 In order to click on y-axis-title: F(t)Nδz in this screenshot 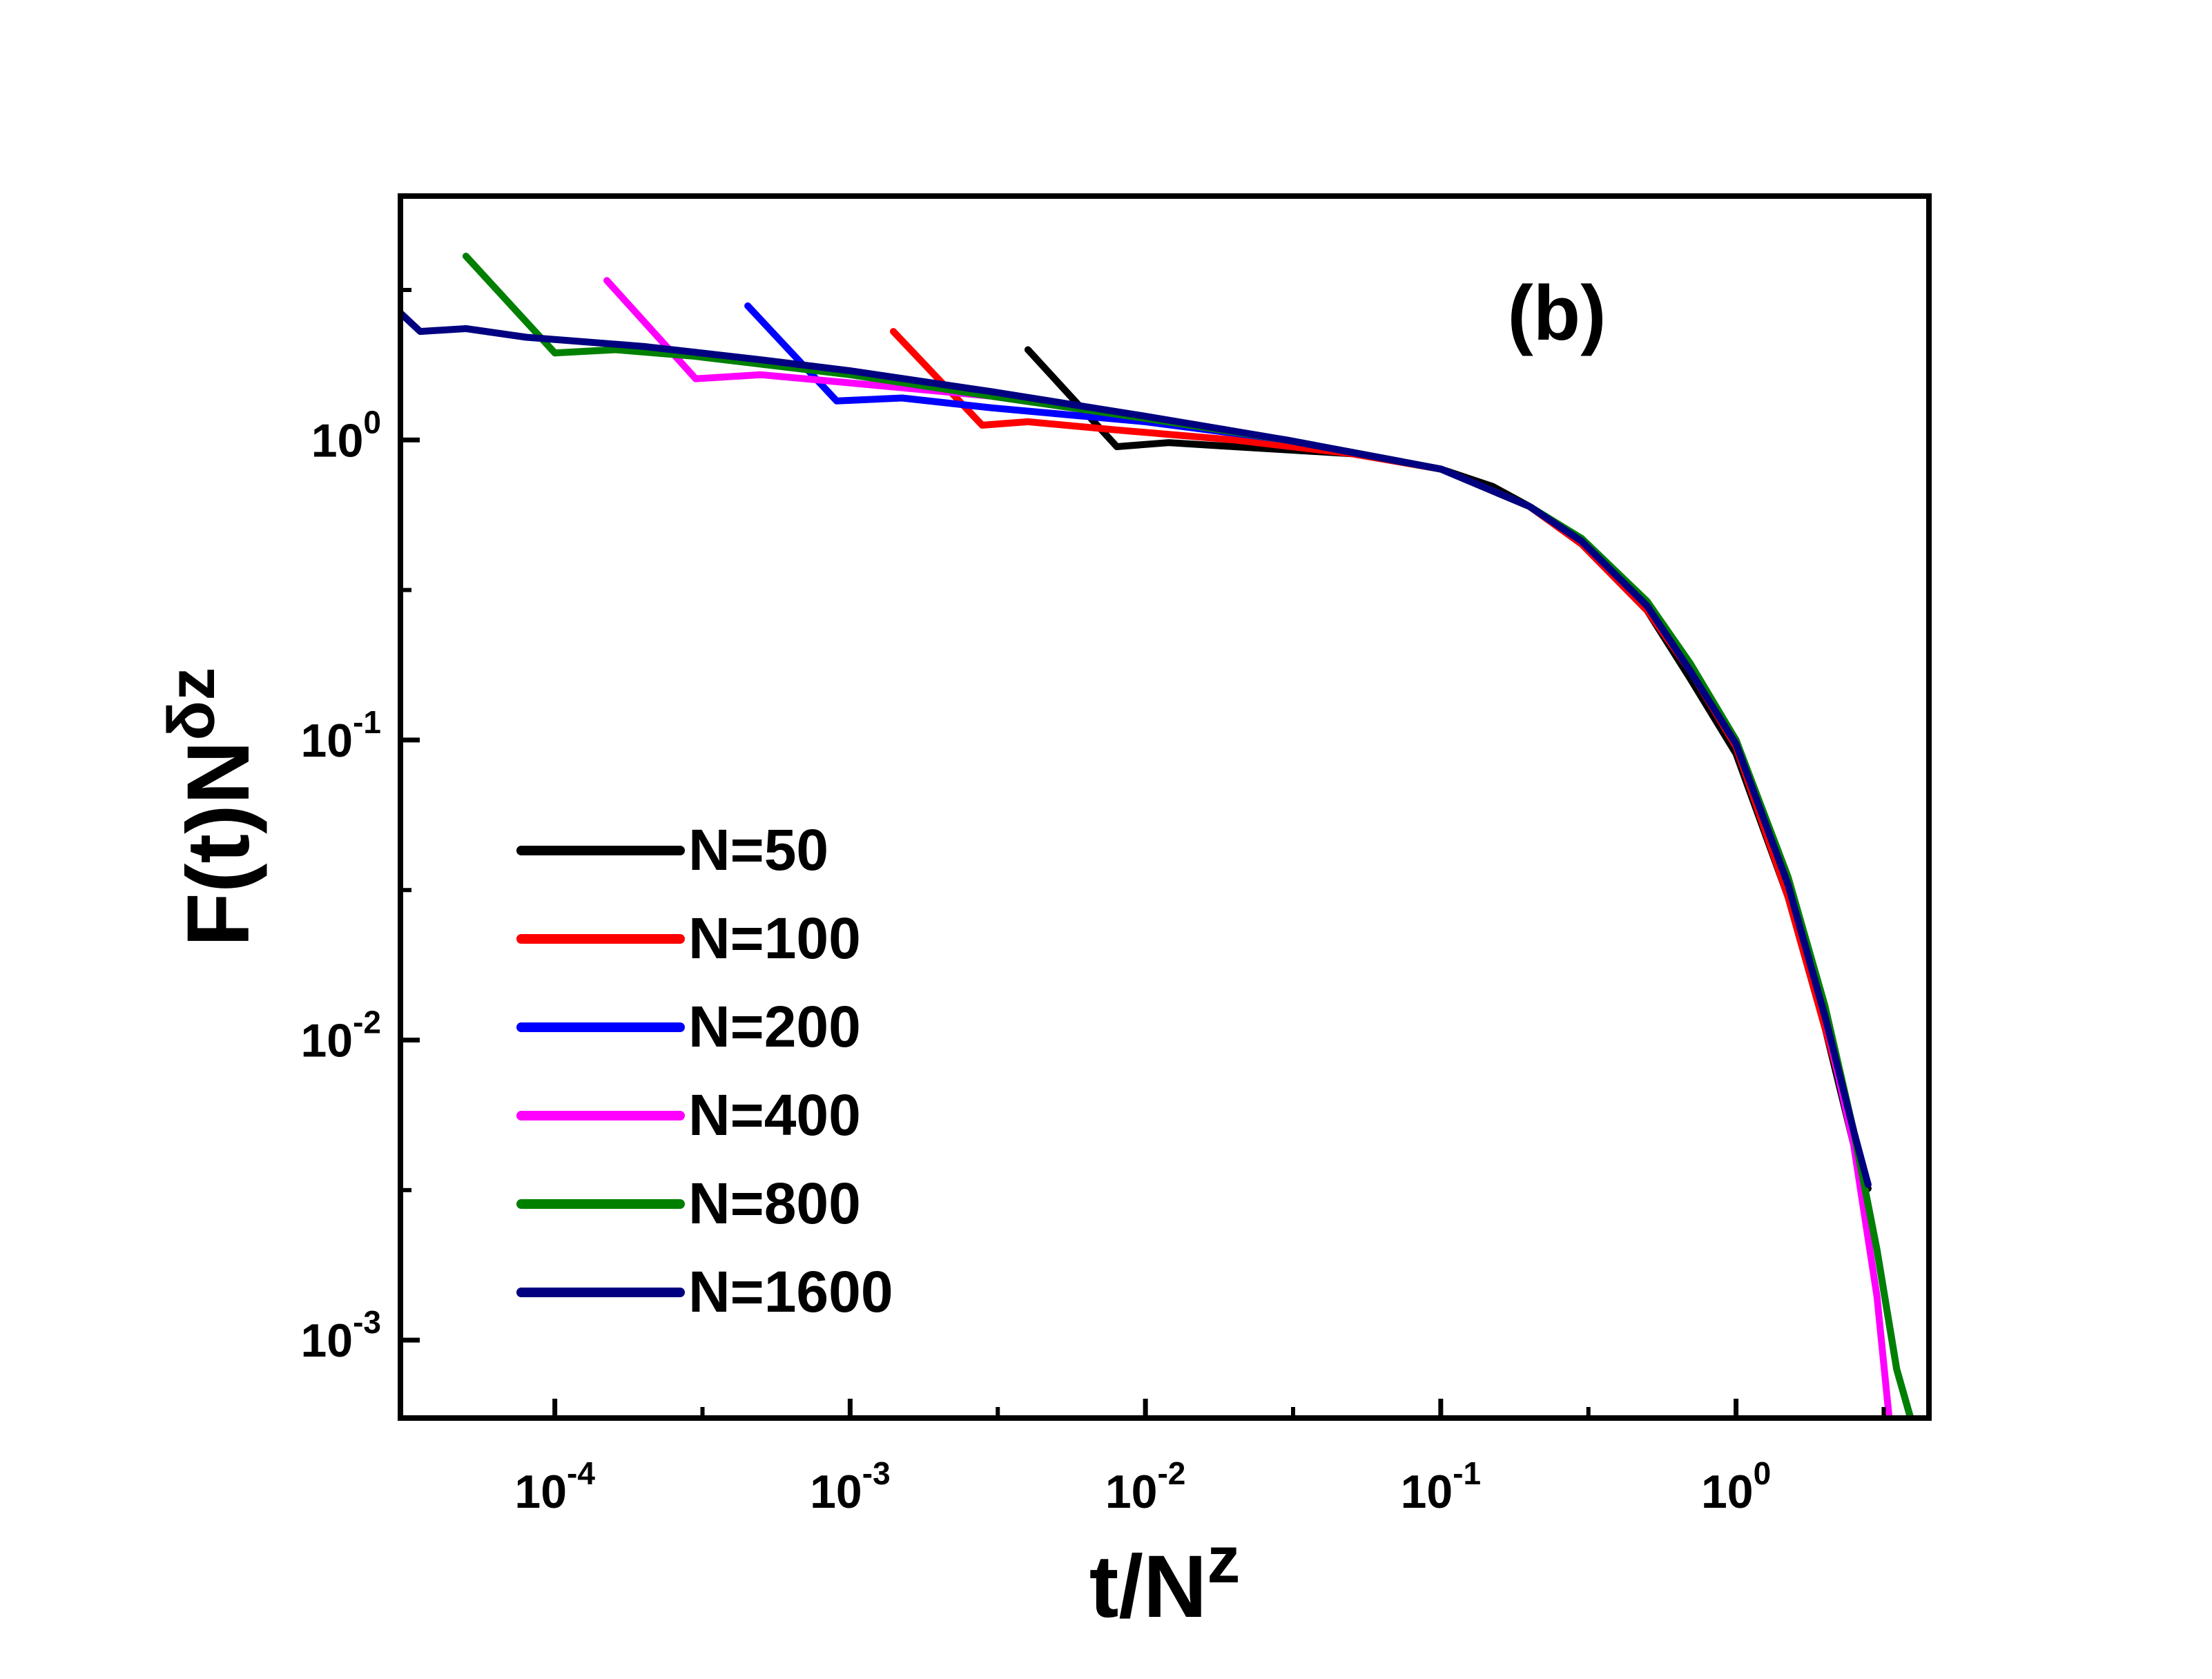, I will do `click(211, 807)`.